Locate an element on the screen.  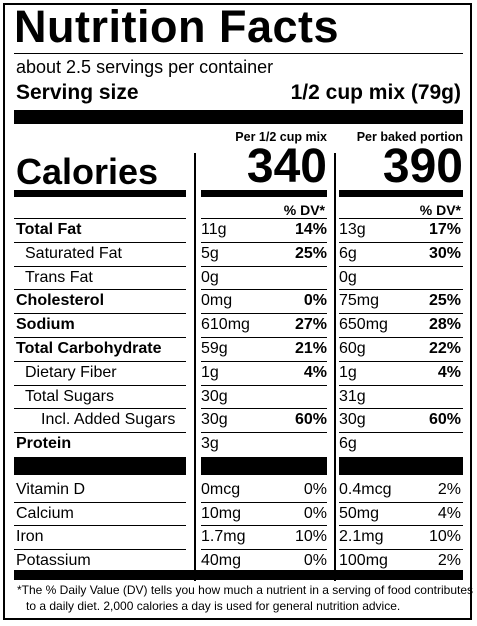
serving-size-label: Serving size is located at coordinates (77, 92).